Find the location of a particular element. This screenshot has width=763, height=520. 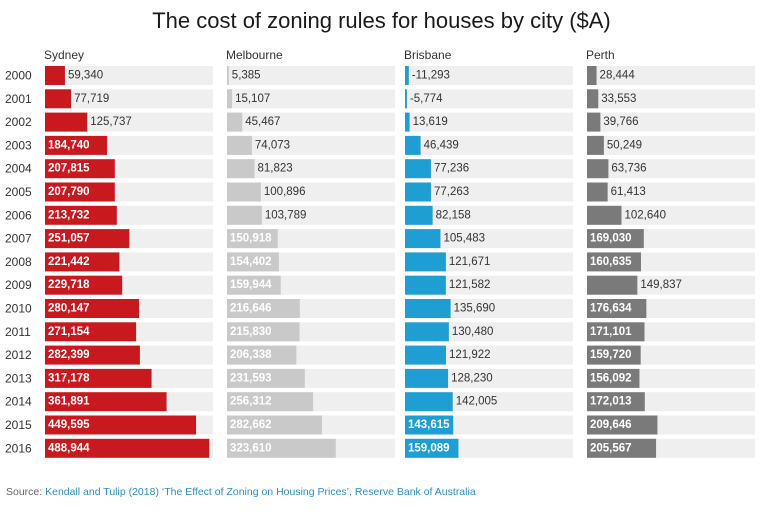

data-label: 282,662 is located at coordinates (251, 425).